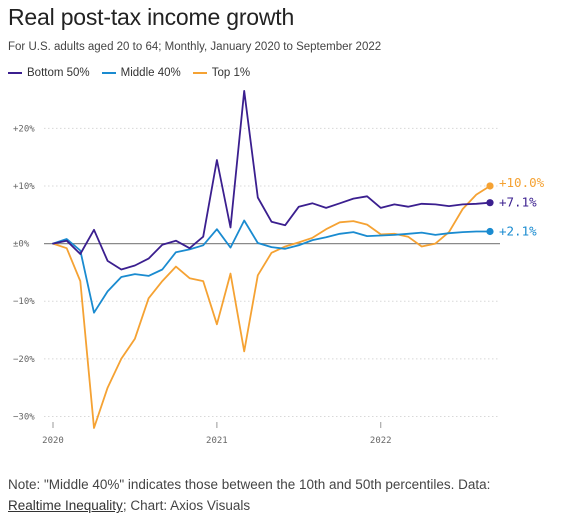 The height and width of the screenshot is (520, 562). What do you see at coordinates (24, 360) in the screenshot?
I see `y-tick-label: −20%` at bounding box center [24, 360].